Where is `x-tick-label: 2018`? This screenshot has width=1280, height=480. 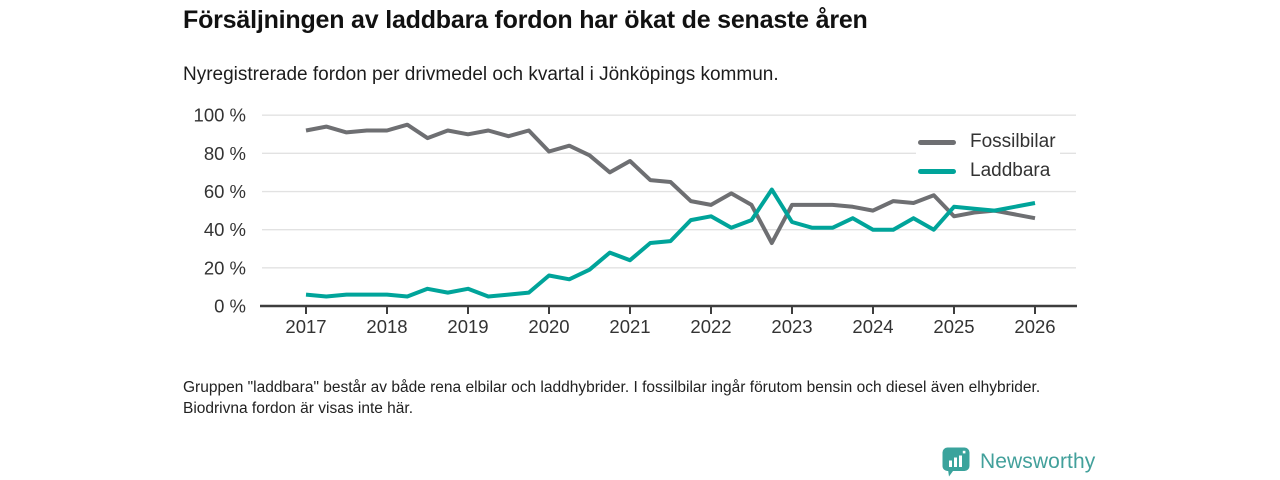 x-tick-label: 2018 is located at coordinates (386, 326).